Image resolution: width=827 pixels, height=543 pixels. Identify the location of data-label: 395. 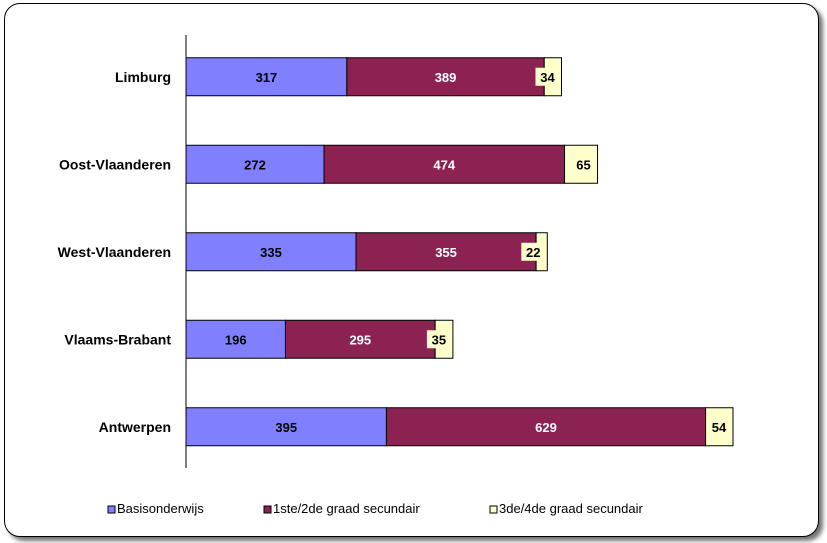
(286, 427).